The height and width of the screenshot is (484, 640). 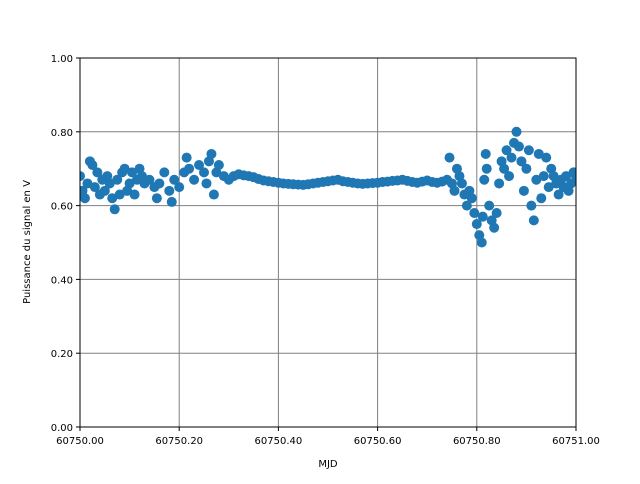 What do you see at coordinates (378, 441) in the screenshot?
I see `x-tick-label: 60750.60` at bounding box center [378, 441].